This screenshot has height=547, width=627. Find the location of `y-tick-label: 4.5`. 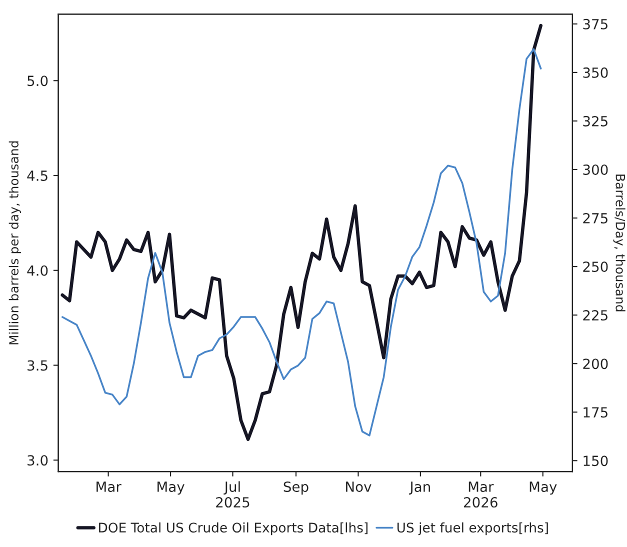

y-tick-label: 4.5 is located at coordinates (37, 175).